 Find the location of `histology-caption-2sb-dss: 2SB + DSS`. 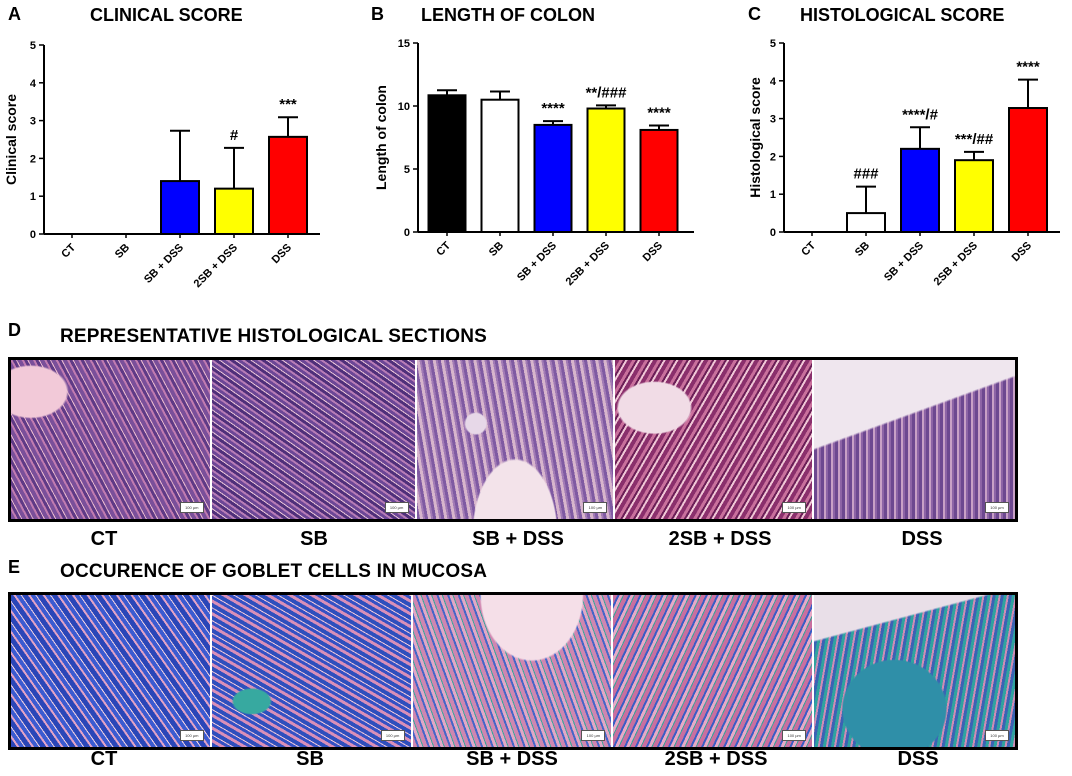

histology-caption-2sb-dss: 2SB + DSS is located at coordinates (720, 539).